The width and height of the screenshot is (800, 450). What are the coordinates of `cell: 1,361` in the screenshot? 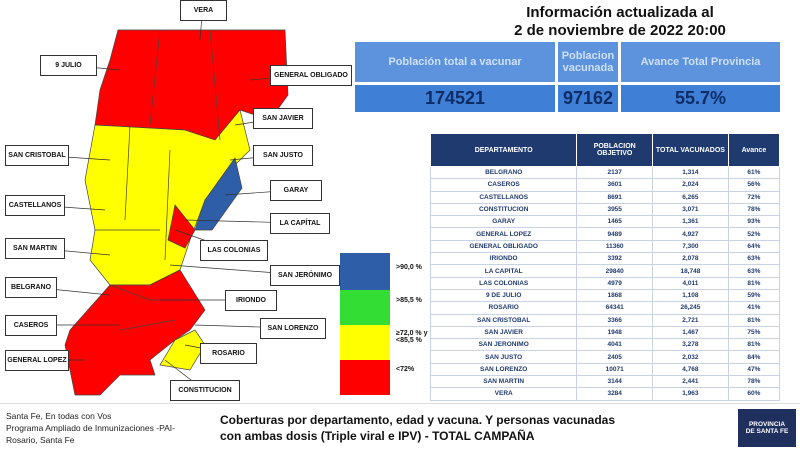 It's located at (690, 222).